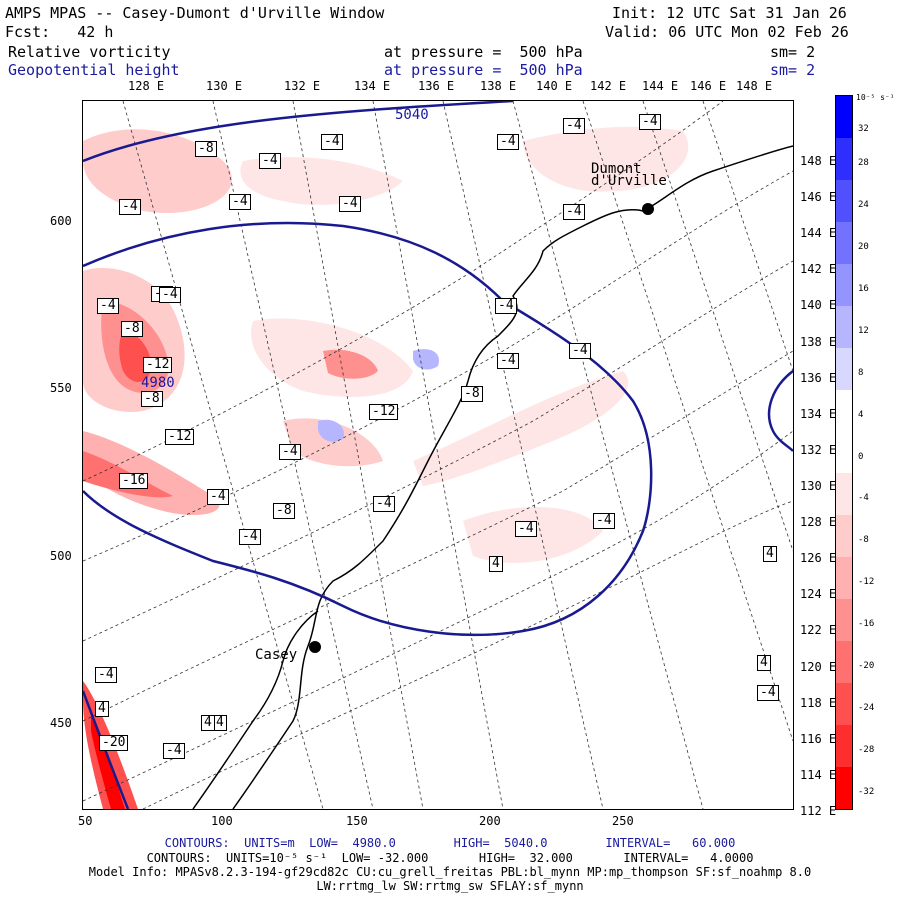 The width and height of the screenshot is (900, 900). I want to click on field2-level: at pressure = 500 hPa, so click(483, 70).